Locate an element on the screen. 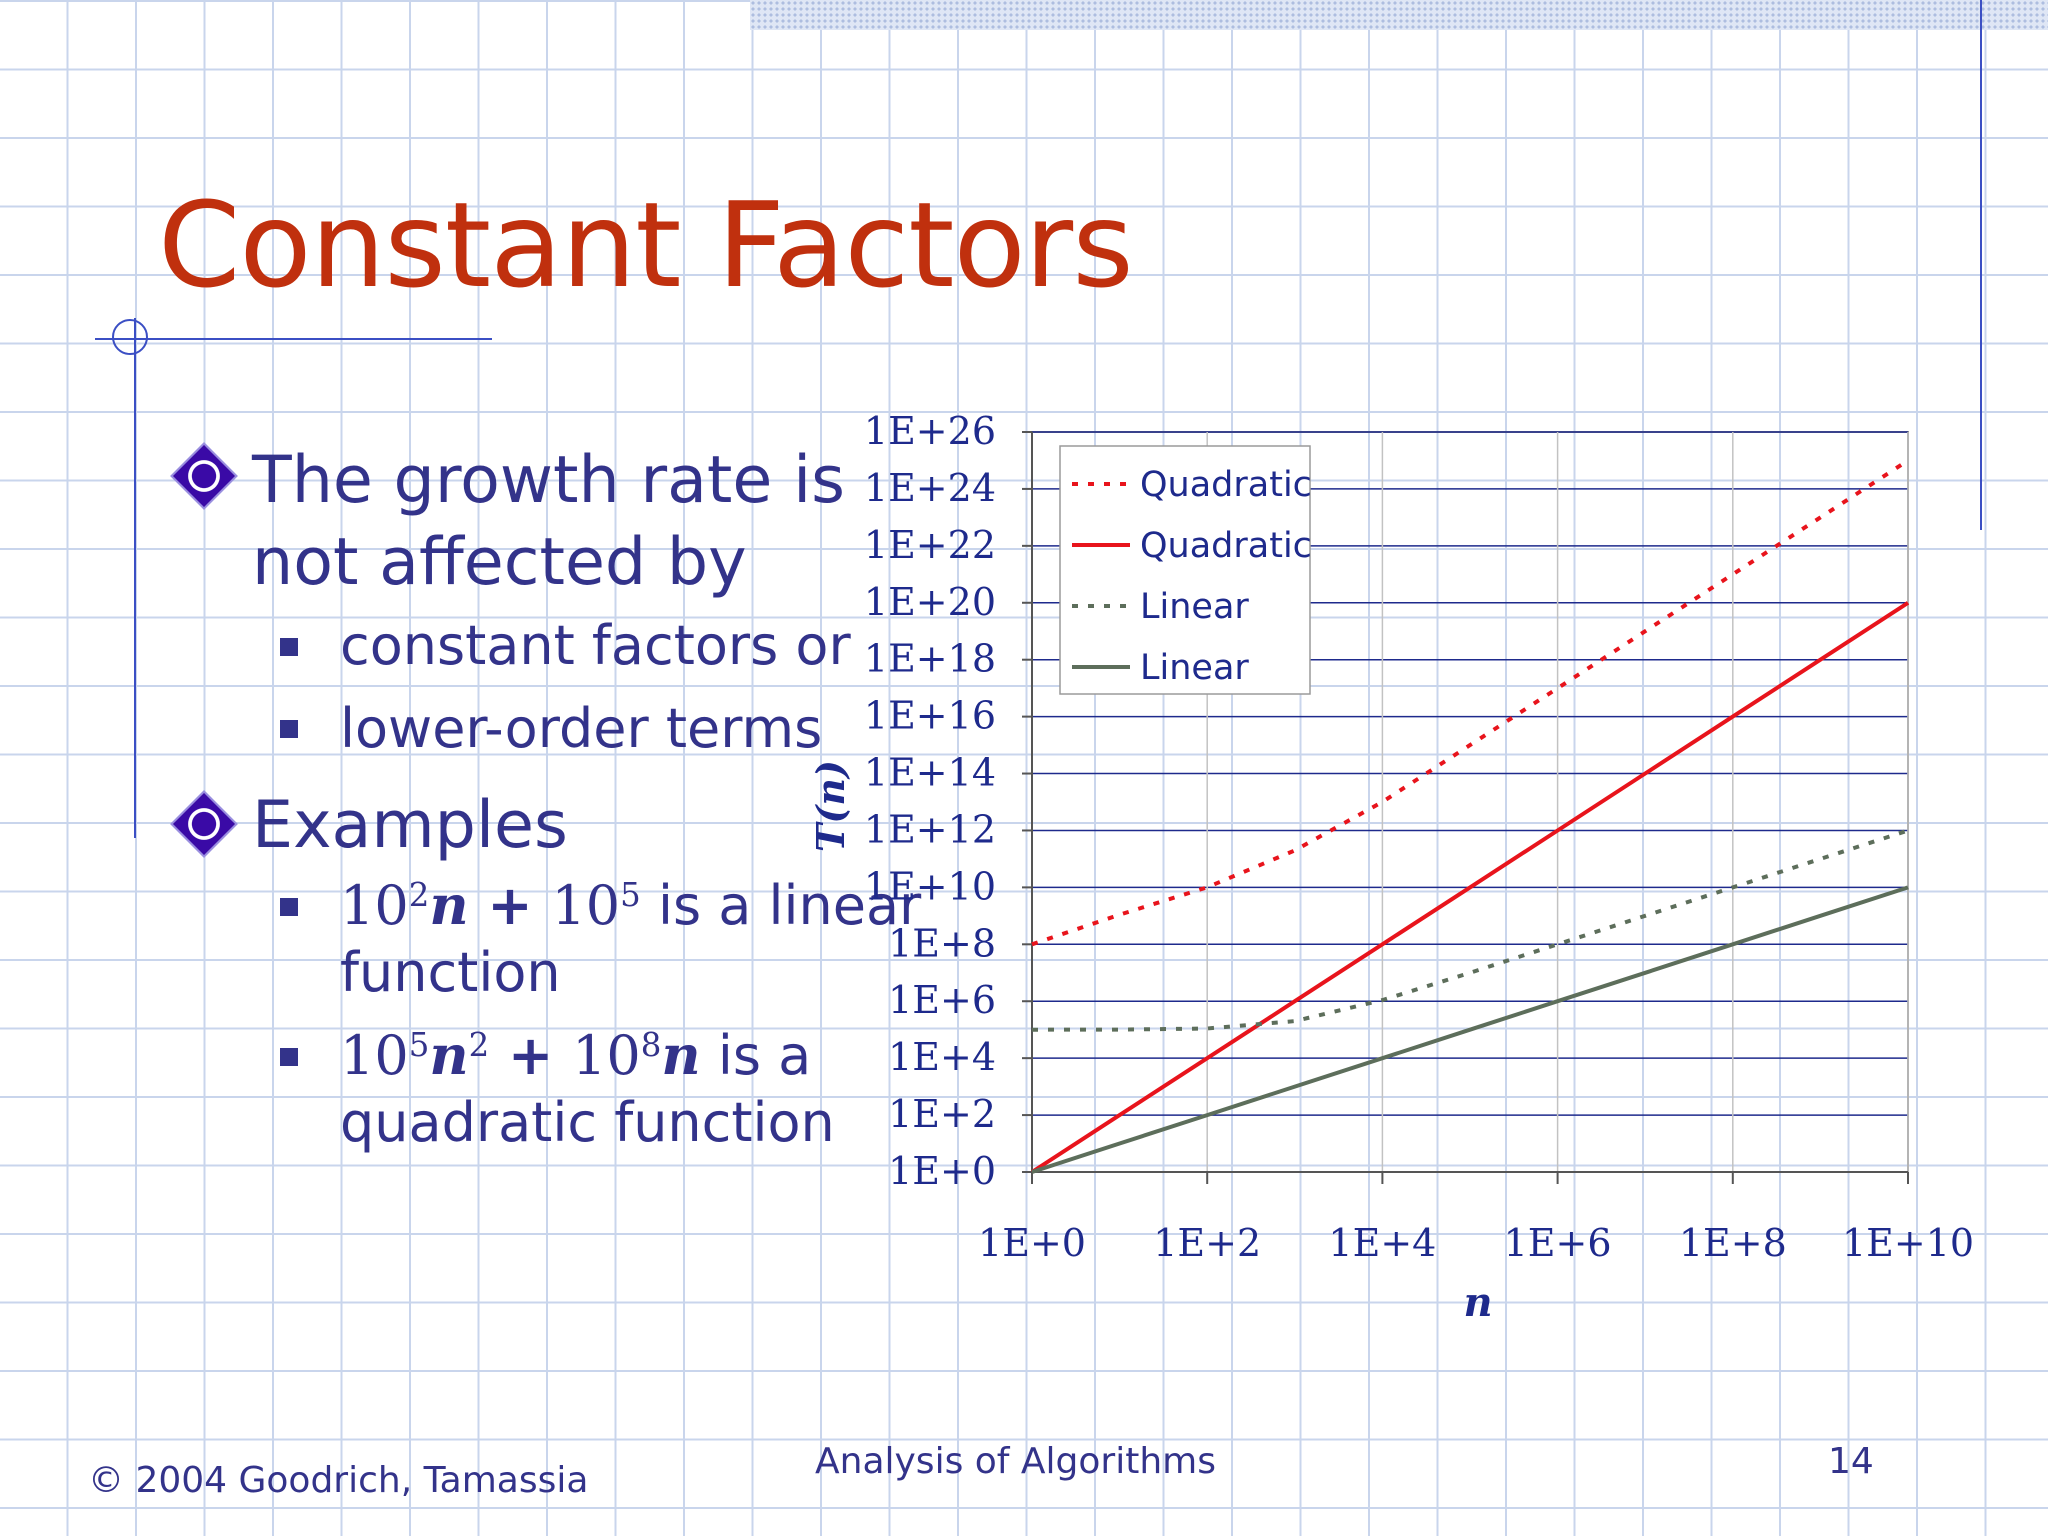 The image size is (2048, 1536). page-number: 14 is located at coordinates (1851, 1461).